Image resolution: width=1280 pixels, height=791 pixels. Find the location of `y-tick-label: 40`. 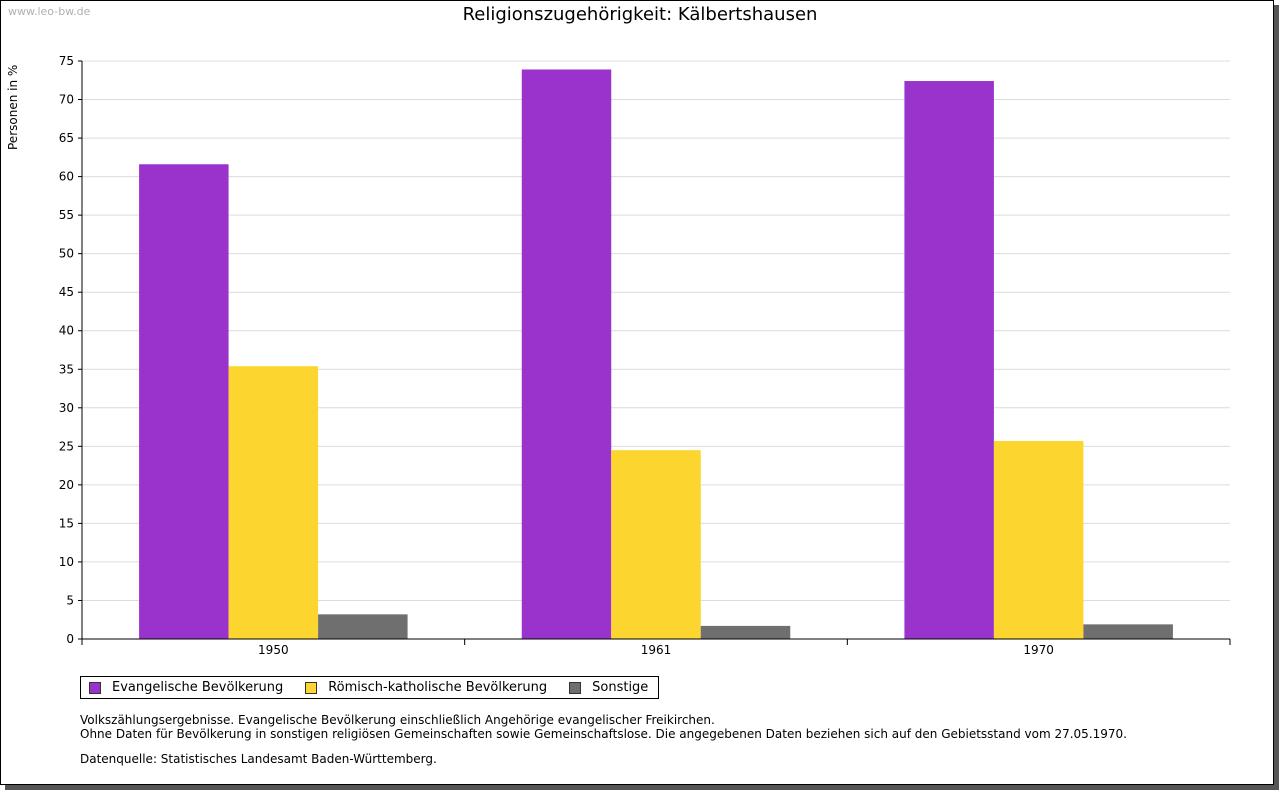

y-tick-label: 40 is located at coordinates (66, 331).